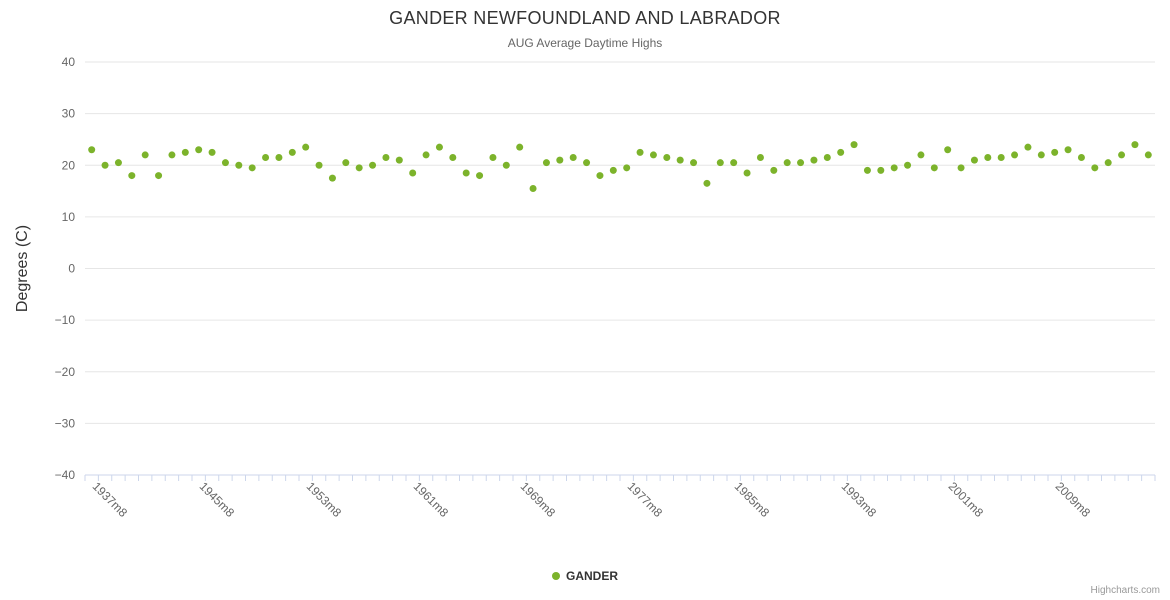 Image resolution: width=1170 pixels, height=600 pixels. I want to click on legend-item-gander: GANDER, so click(585, 576).